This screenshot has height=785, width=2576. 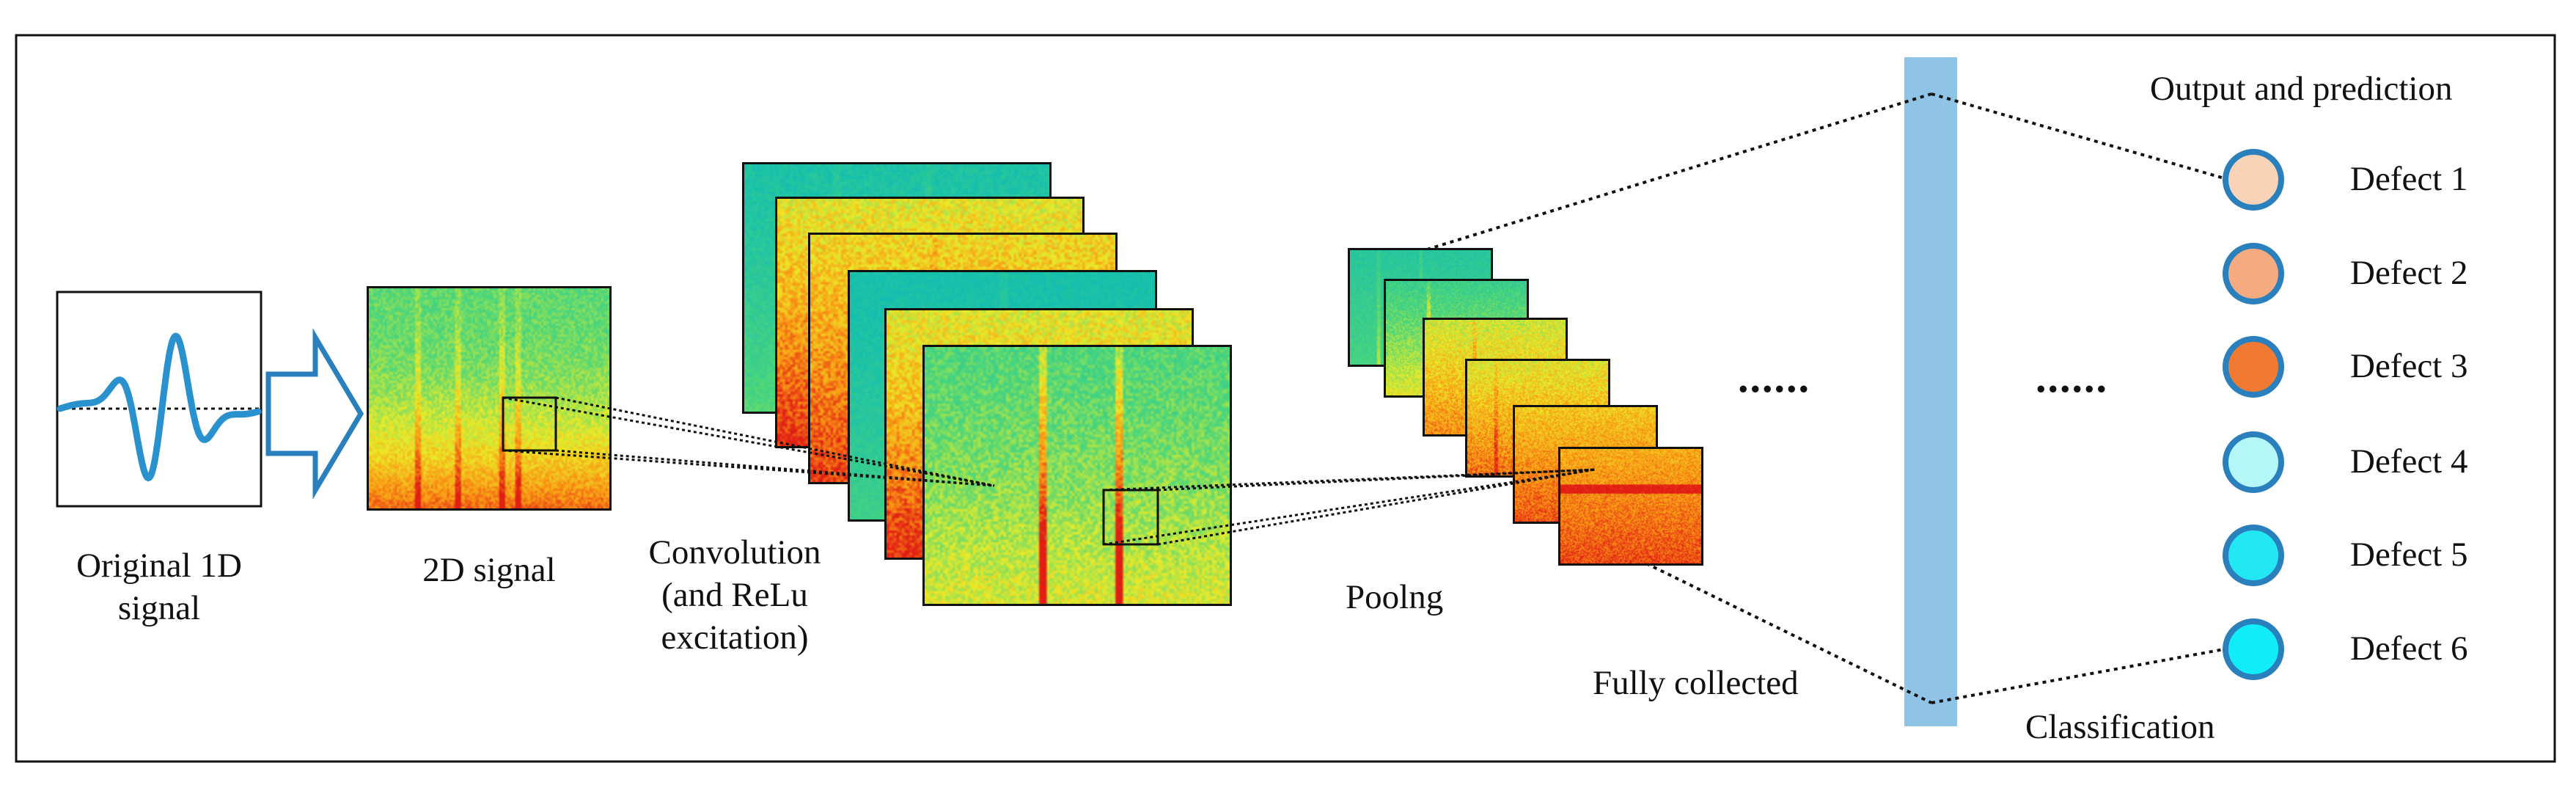 What do you see at coordinates (2409, 179) in the screenshot?
I see `output-label-1: Defect 1` at bounding box center [2409, 179].